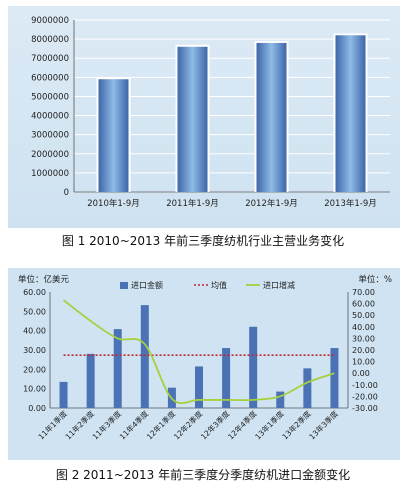  Describe the element at coordinates (37, 408) in the screenshot. I see `left-y-tick-label: 0.00` at that location.